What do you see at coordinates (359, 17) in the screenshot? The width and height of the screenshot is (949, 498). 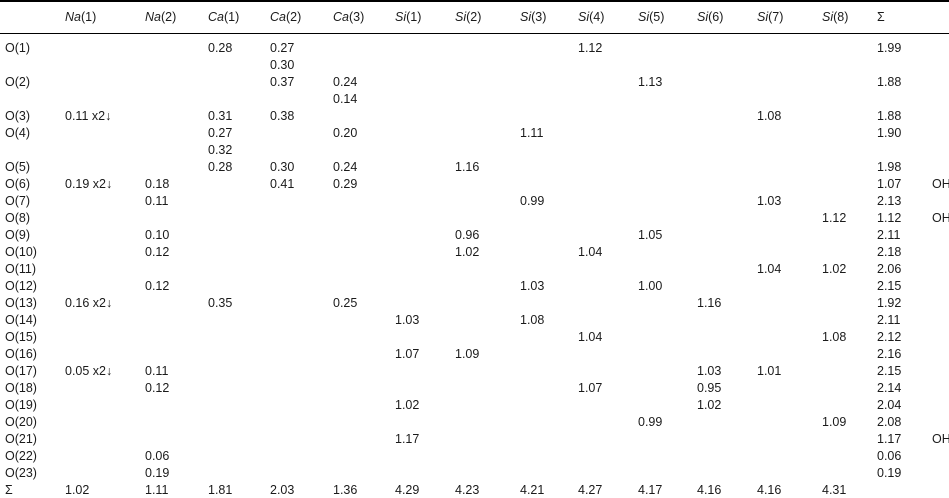 I see `column-header: Ca(3)` at bounding box center [359, 17].